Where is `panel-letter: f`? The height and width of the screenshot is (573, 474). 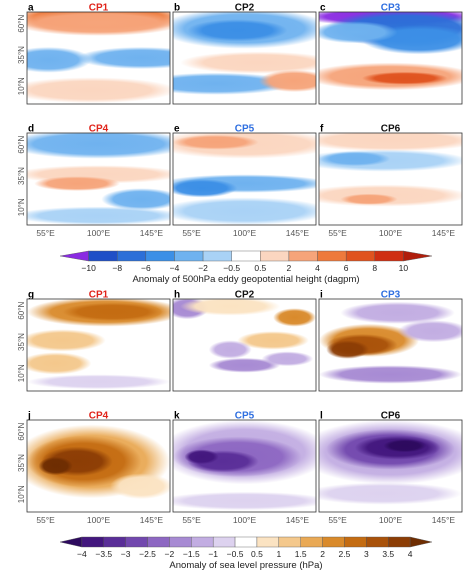 panel-letter: f is located at coordinates (322, 129).